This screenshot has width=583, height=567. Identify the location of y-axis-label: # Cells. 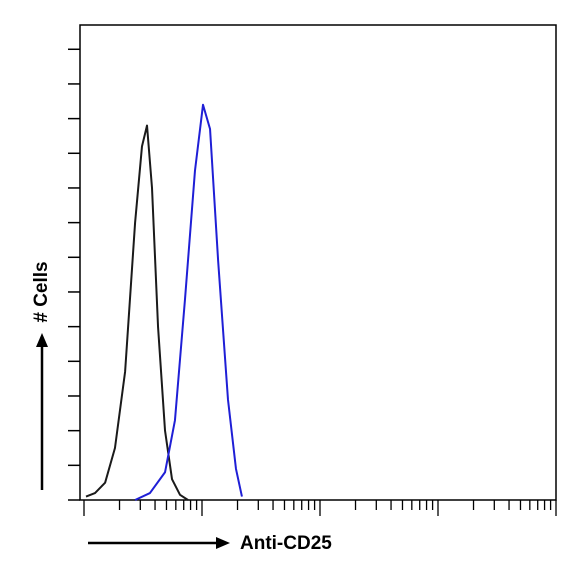
(41, 291).